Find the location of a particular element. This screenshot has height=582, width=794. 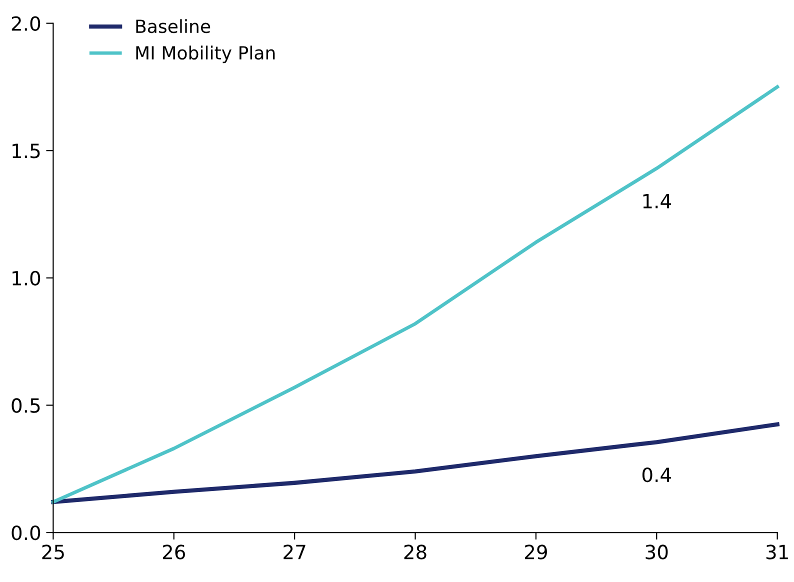

x-tick-label: 31 is located at coordinates (777, 552).